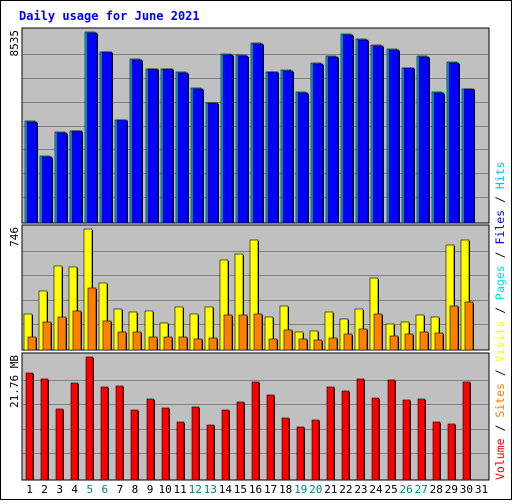  What do you see at coordinates (315, 489) in the screenshot?
I see `day-label-20: 20` at bounding box center [315, 489].